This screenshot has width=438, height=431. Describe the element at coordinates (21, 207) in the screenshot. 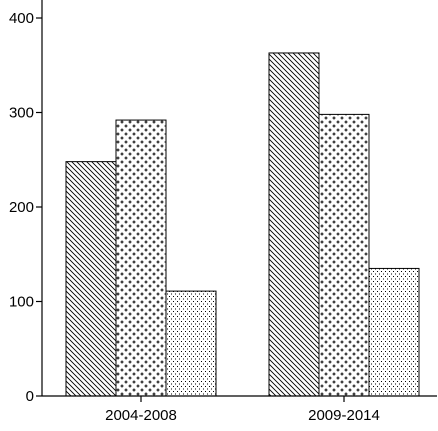

I see `y-tick-label-200: 200` at that location.